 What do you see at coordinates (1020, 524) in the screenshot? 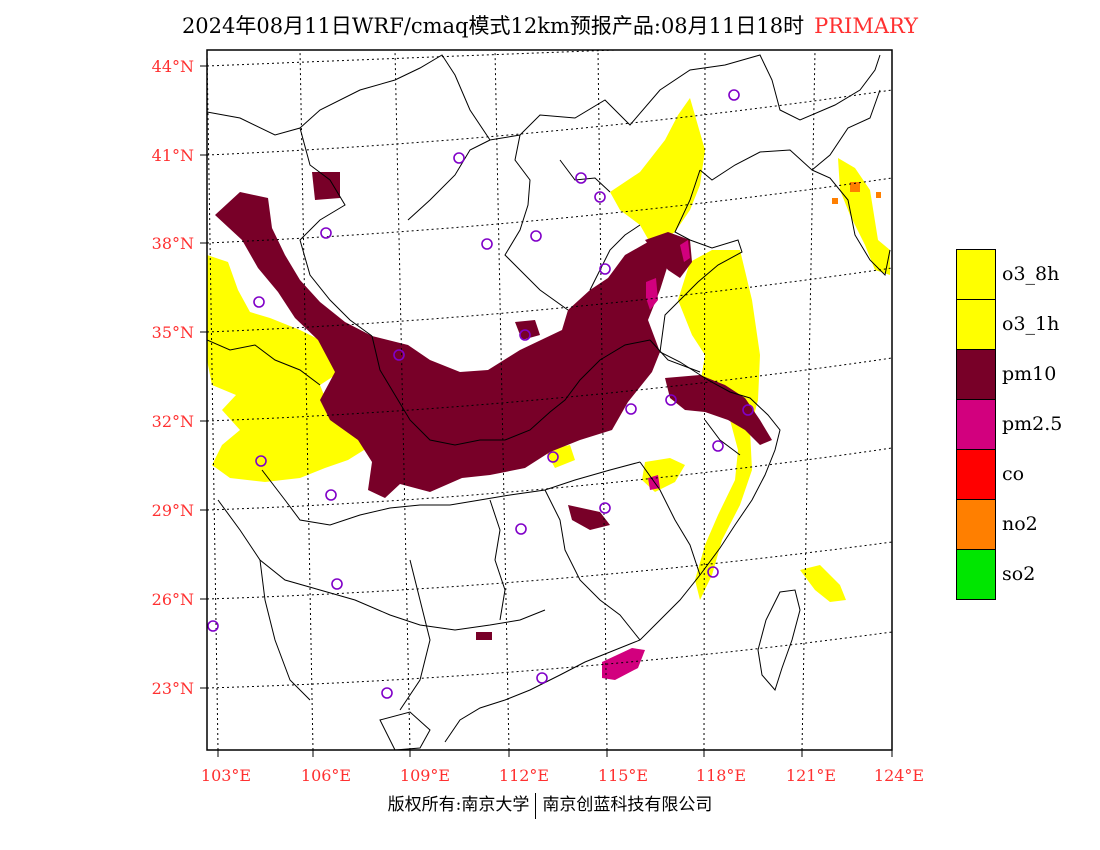
I see `legend-label: no2` at bounding box center [1020, 524].